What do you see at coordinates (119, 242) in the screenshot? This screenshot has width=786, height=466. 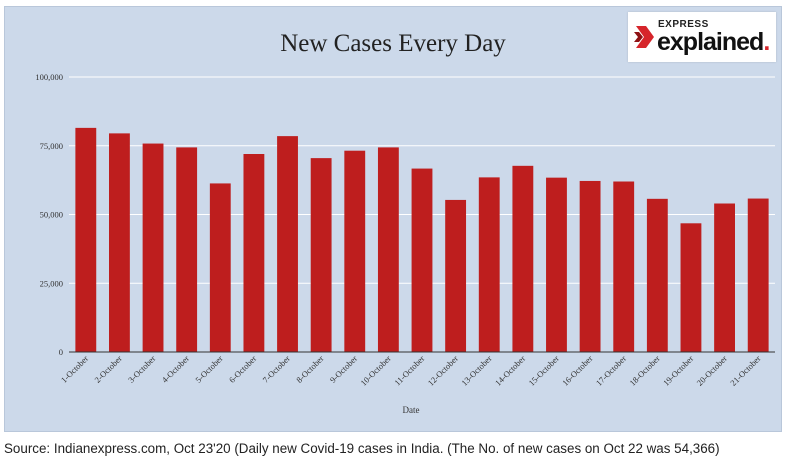 I see `bar-2-october` at bounding box center [119, 242].